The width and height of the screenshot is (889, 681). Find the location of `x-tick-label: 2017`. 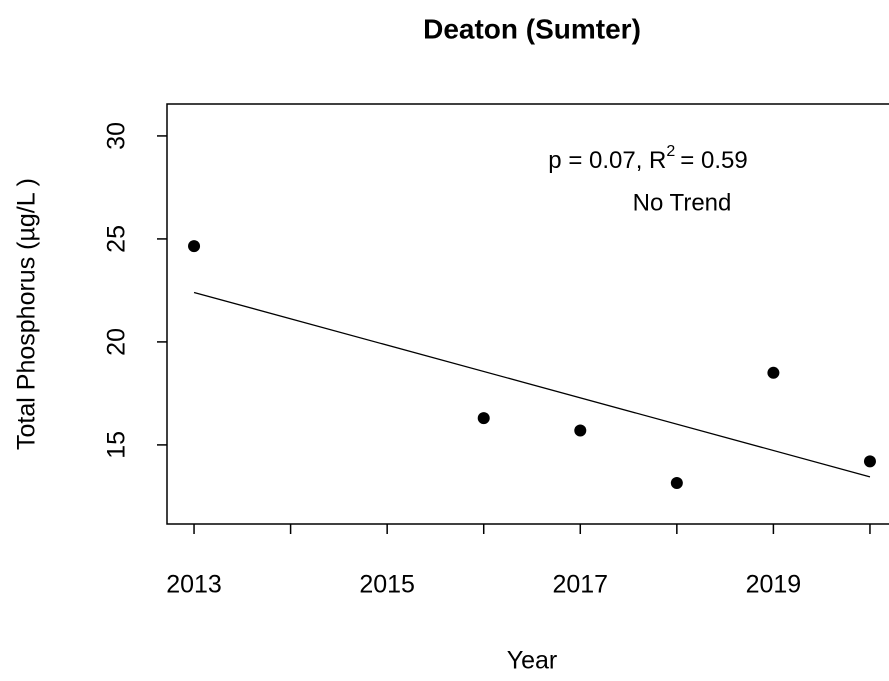

x-tick-label: 2017 is located at coordinates (580, 585).